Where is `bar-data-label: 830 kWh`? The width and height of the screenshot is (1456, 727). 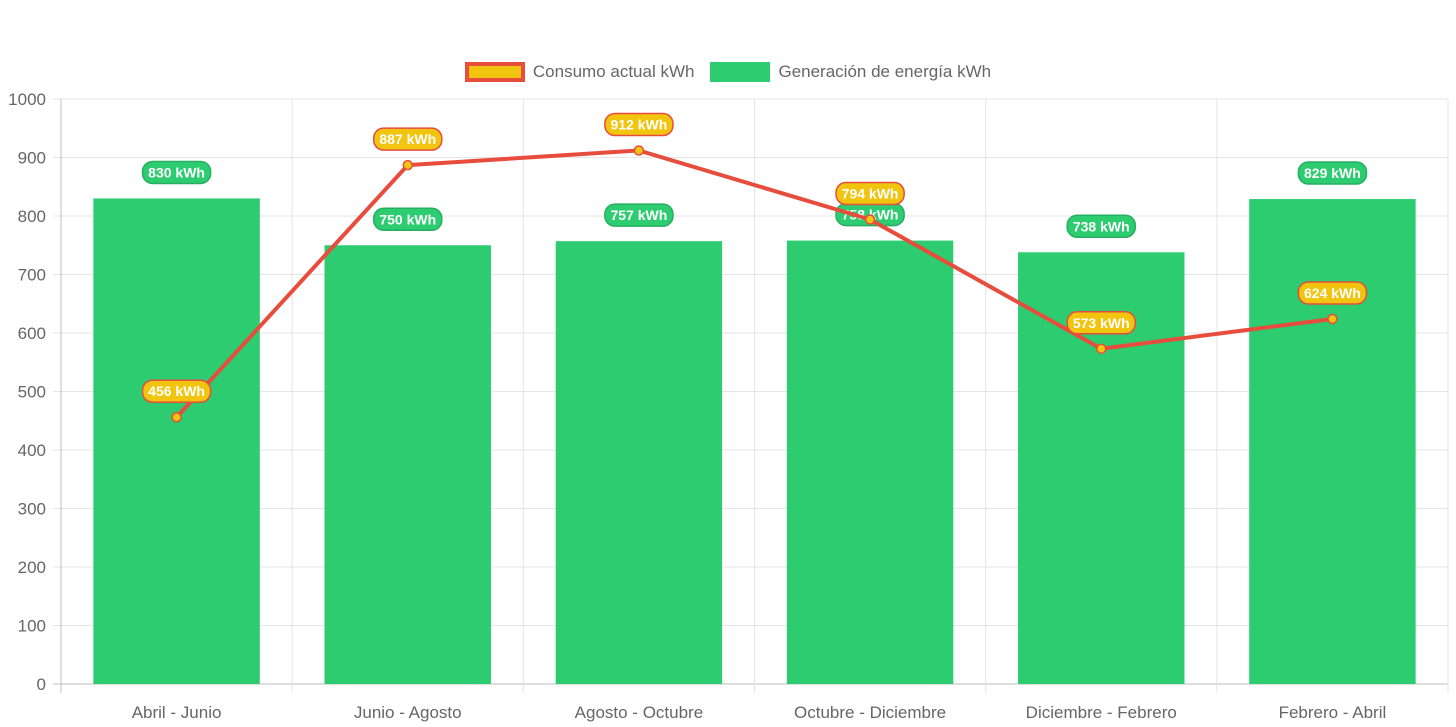 bar-data-label: 830 kWh is located at coordinates (176, 172).